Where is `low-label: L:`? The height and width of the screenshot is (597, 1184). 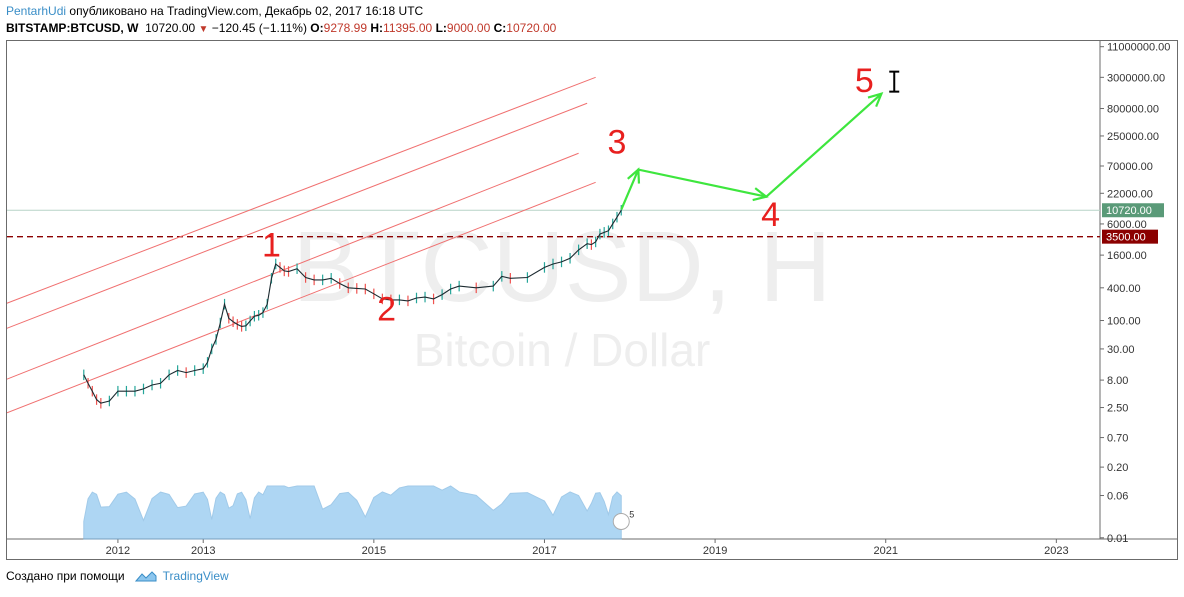 low-label: L: is located at coordinates (441, 28).